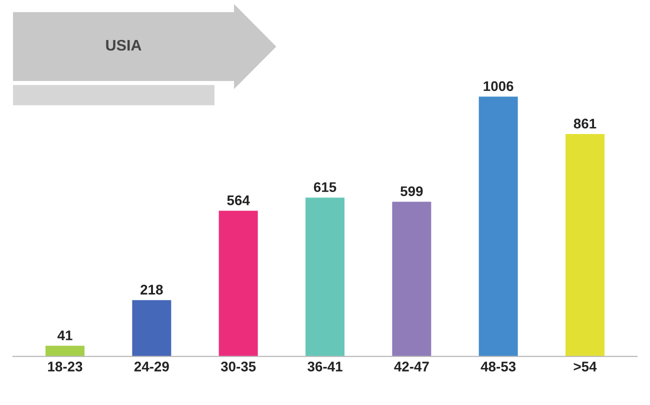 Image resolution: width=650 pixels, height=405 pixels. I want to click on x-tick-label: 18-23, so click(65, 367).